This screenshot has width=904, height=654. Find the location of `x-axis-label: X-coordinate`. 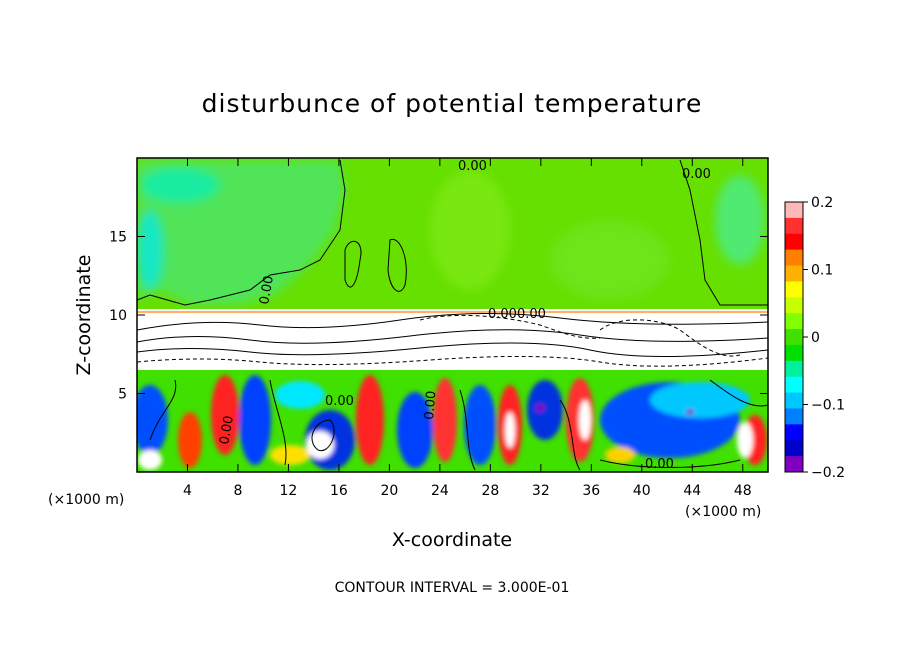

x-axis-label: X-coordinate is located at coordinates (452, 540).